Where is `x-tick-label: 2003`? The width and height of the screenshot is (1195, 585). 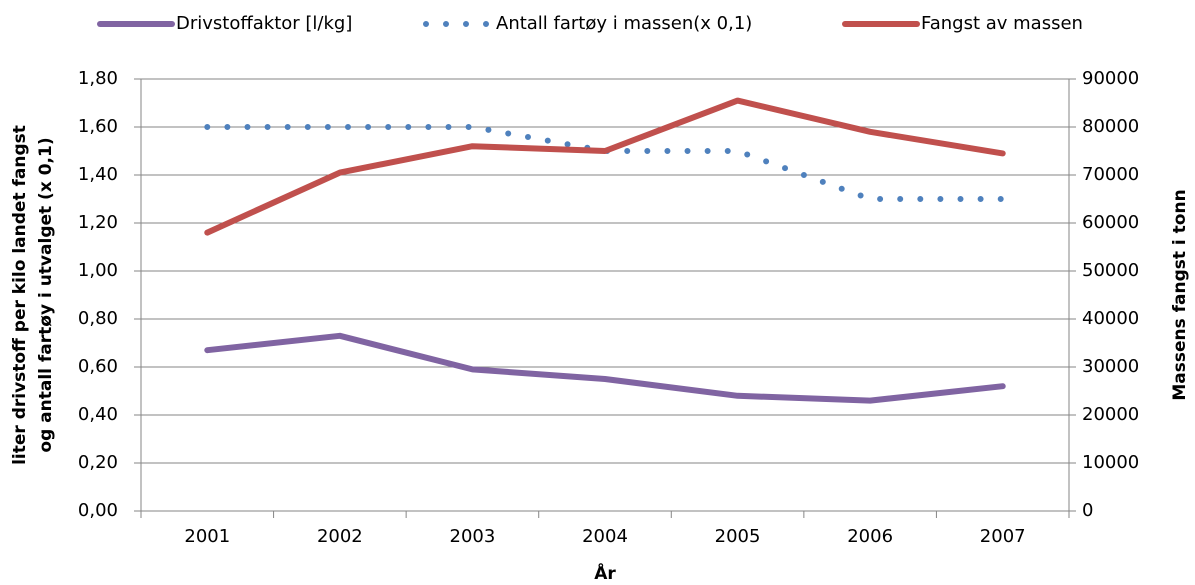 x-tick-label: 2003 is located at coordinates (473, 536).